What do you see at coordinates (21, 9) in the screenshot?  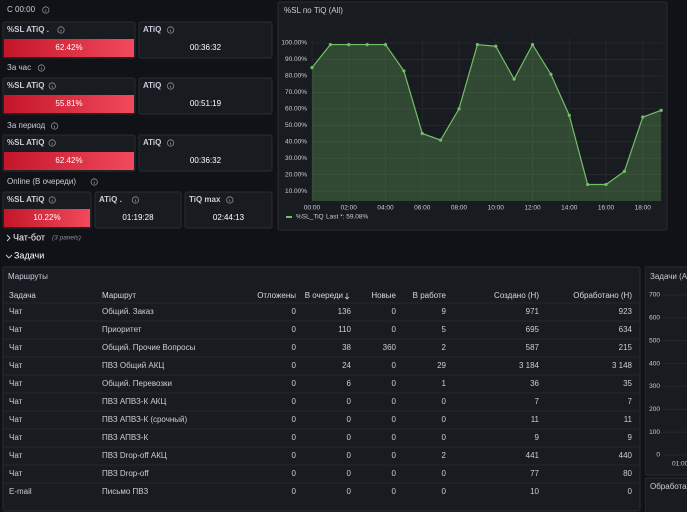 I see `group-label: C 00:00` at bounding box center [21, 9].